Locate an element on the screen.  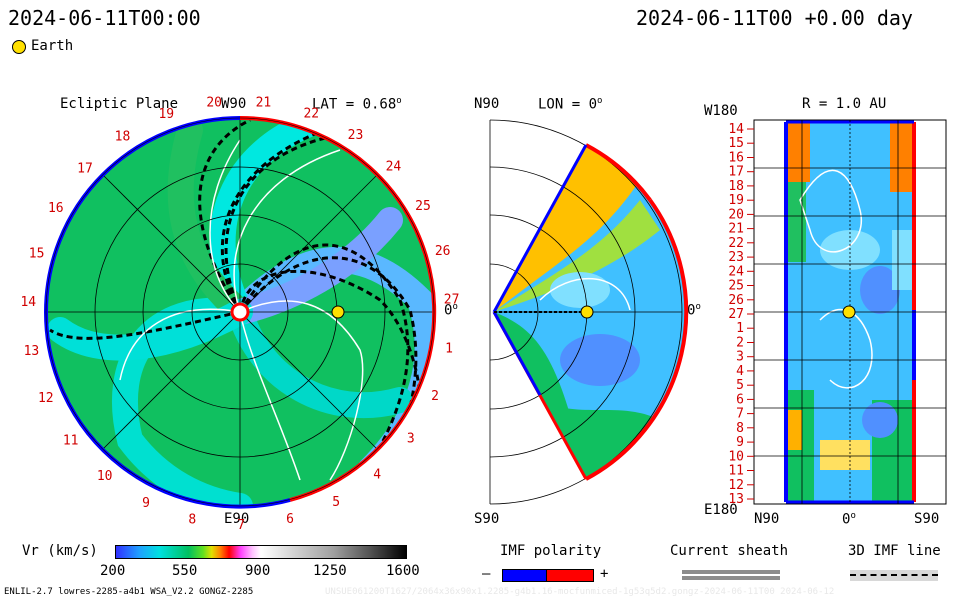
timestamp-right: 2024-06-11T00 +0.00 day is located at coordinates (774, 18).